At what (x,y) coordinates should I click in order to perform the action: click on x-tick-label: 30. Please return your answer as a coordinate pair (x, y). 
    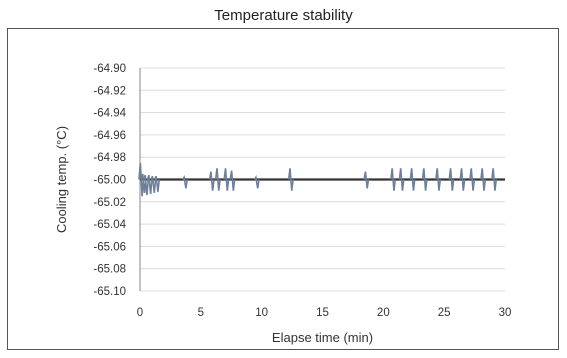
    Looking at the image, I should click on (505, 313).